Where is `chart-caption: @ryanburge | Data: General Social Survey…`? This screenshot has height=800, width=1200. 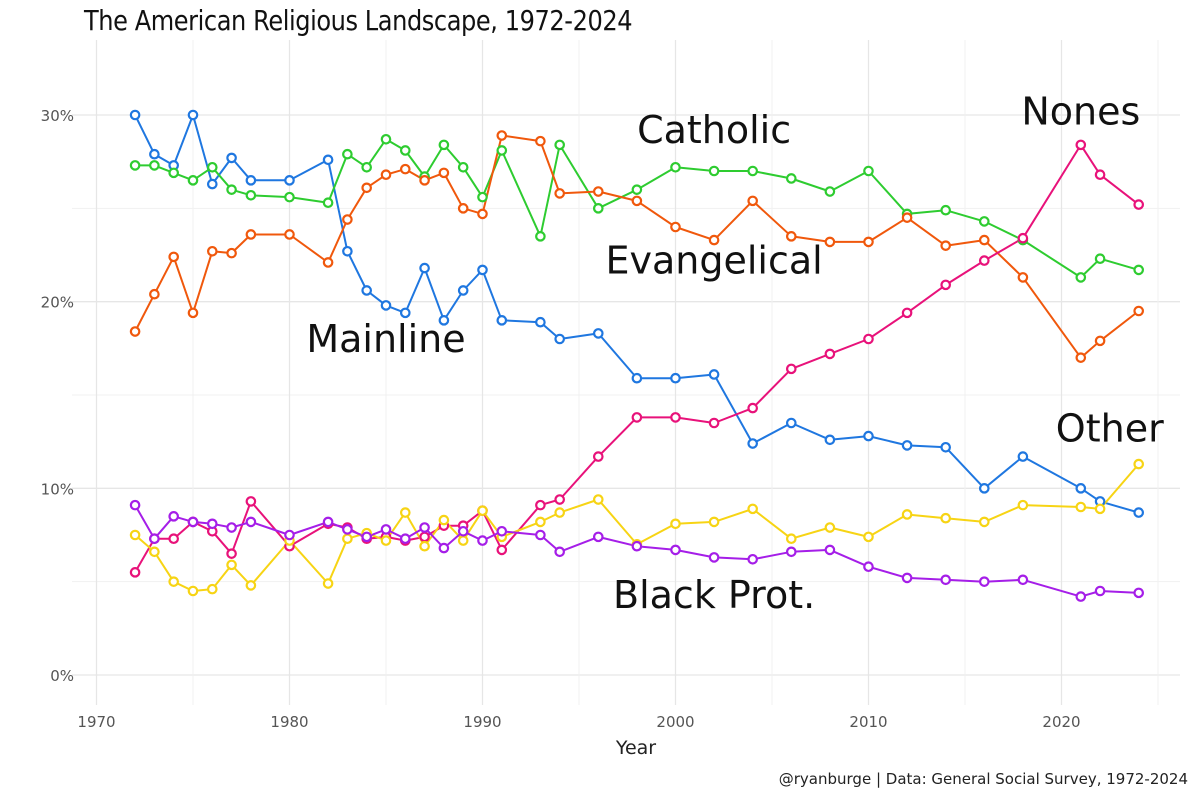
chart-caption: @ryanburge | Data: General Social Survey… is located at coordinates (983, 779).